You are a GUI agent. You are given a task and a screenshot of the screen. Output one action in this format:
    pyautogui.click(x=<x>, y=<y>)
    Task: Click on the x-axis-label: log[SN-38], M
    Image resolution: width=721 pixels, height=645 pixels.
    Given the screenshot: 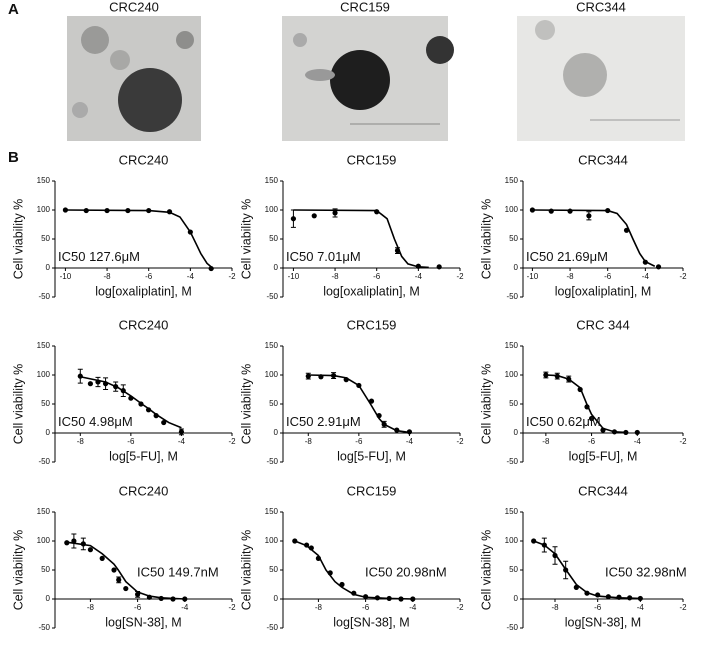 What is the action you would take?
    pyautogui.click(x=603, y=622)
    